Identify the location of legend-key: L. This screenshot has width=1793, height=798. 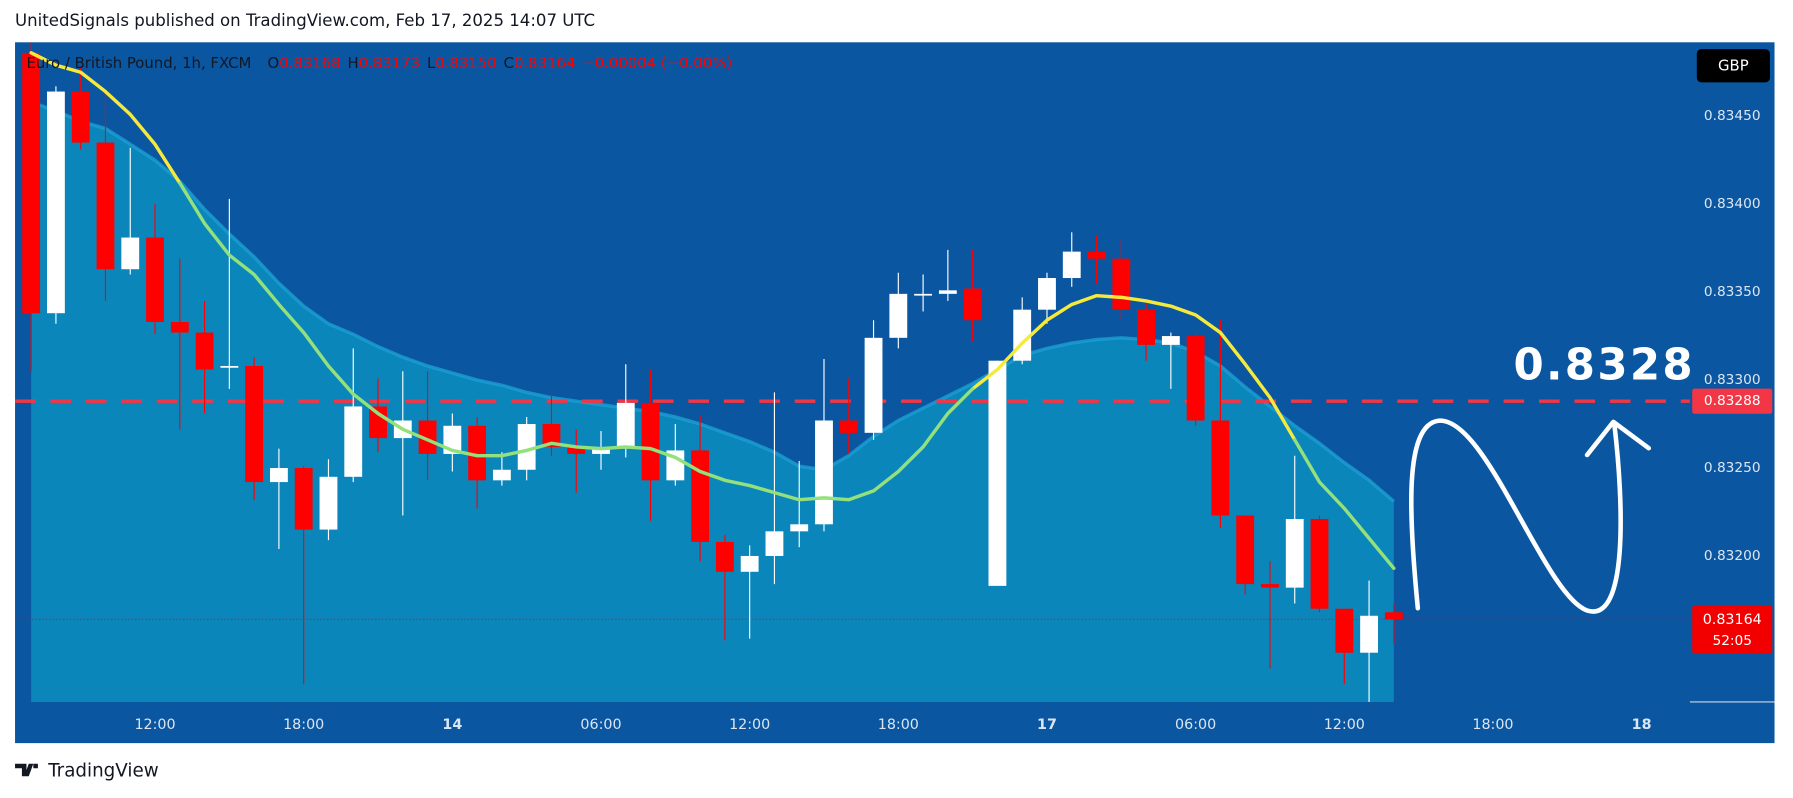
(431, 63).